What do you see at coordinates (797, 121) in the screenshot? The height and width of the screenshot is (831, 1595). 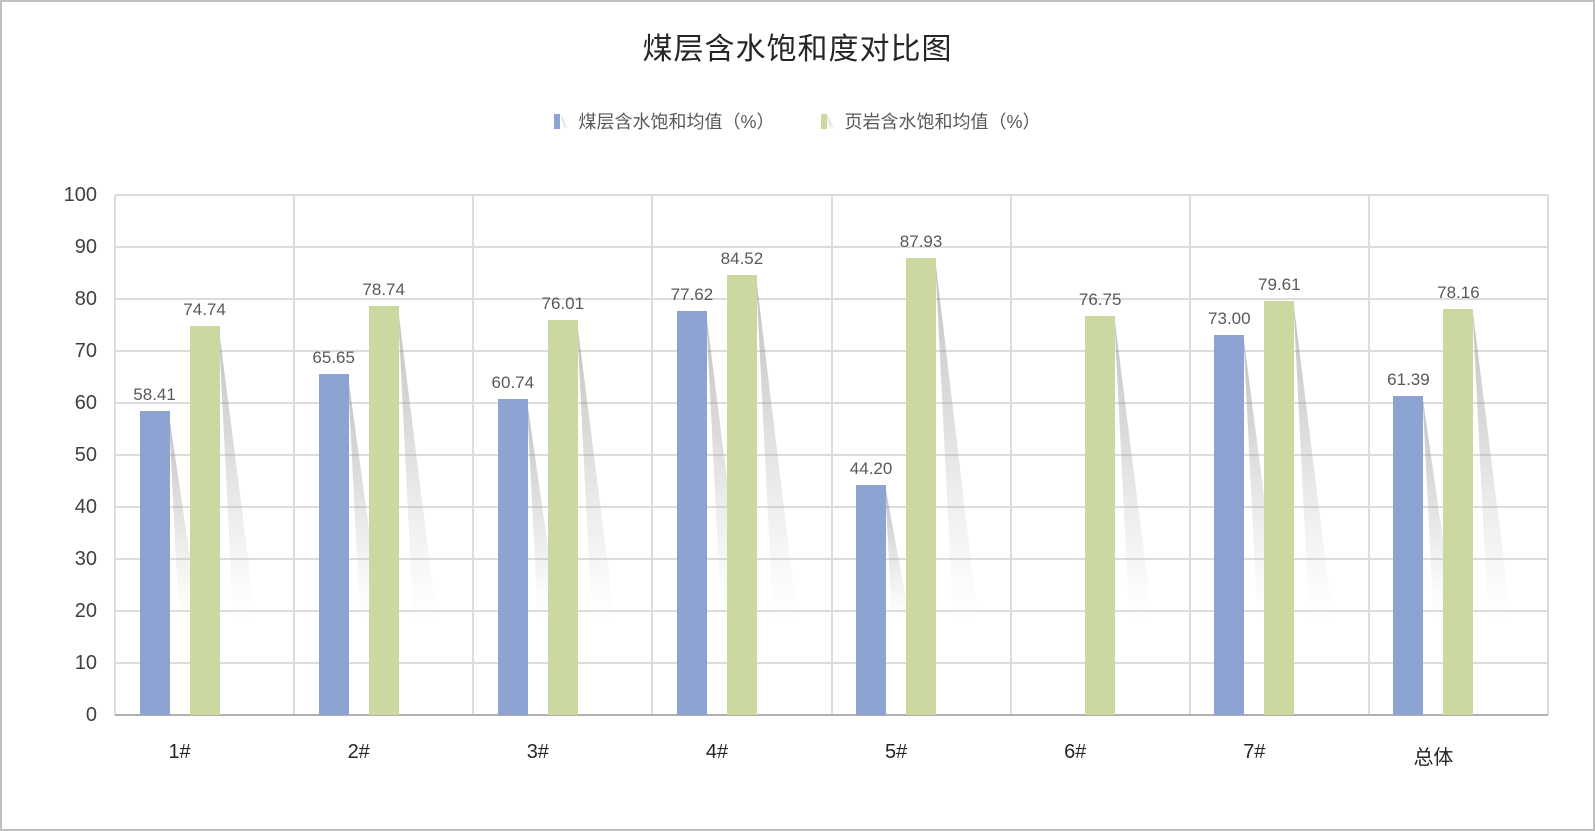 I see `legend: 煤层含水饱和均值（%） 页岩含水饱和均值（%）` at bounding box center [797, 121].